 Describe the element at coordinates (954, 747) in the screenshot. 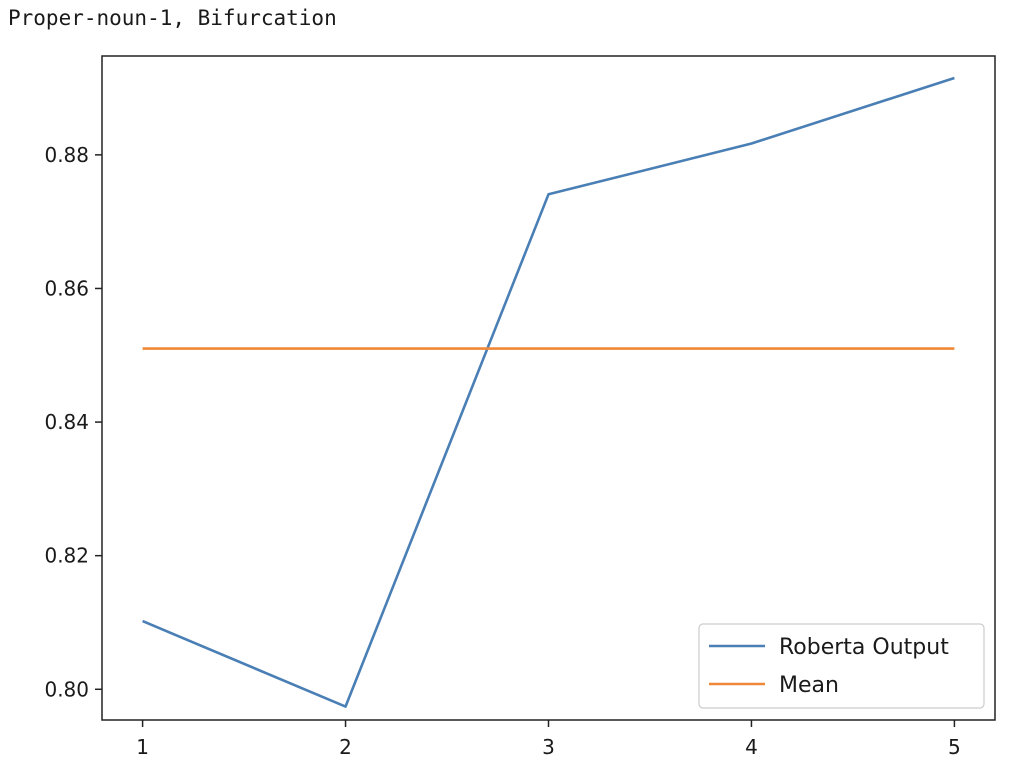

I see `x-tick-label: 5` at that location.